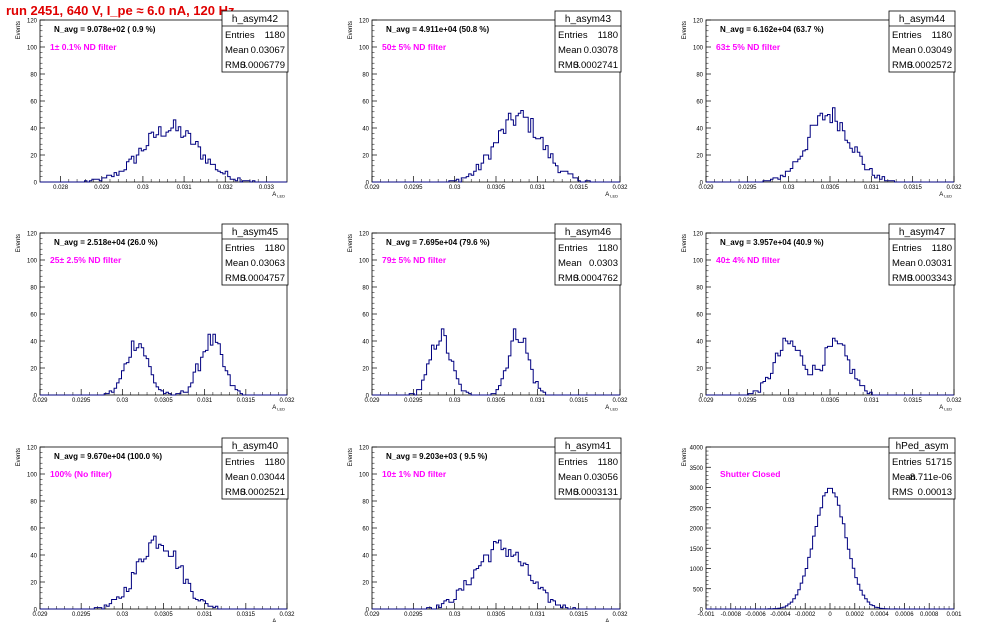 The image size is (996, 622). What do you see at coordinates (240, 248) in the screenshot?
I see `stats-label: Entries` at bounding box center [240, 248].